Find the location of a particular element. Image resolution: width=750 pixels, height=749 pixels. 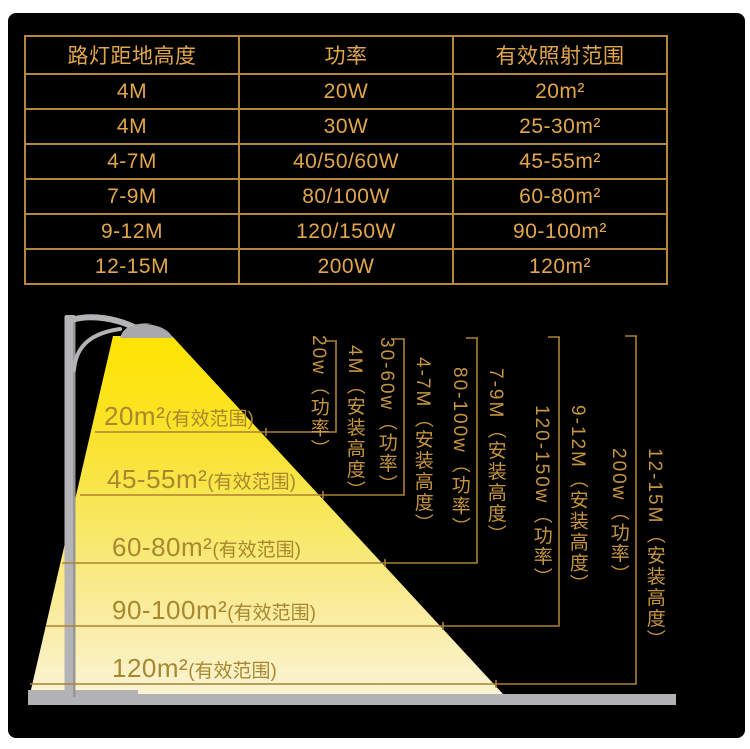

power-label-120-150w: 120-150w（功率） is located at coordinates (541, 497).